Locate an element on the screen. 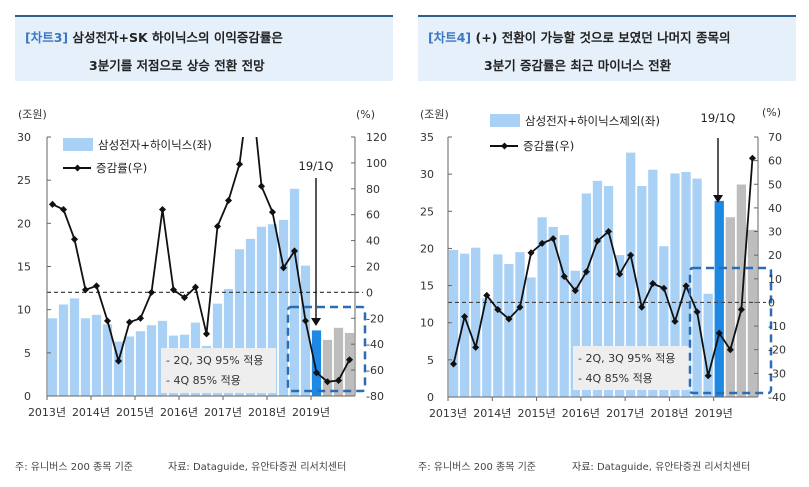  chart3-title-line1: [차트3] 삼성전자+SK 하이닉스의 이익증감률은 is located at coordinates (154, 36).